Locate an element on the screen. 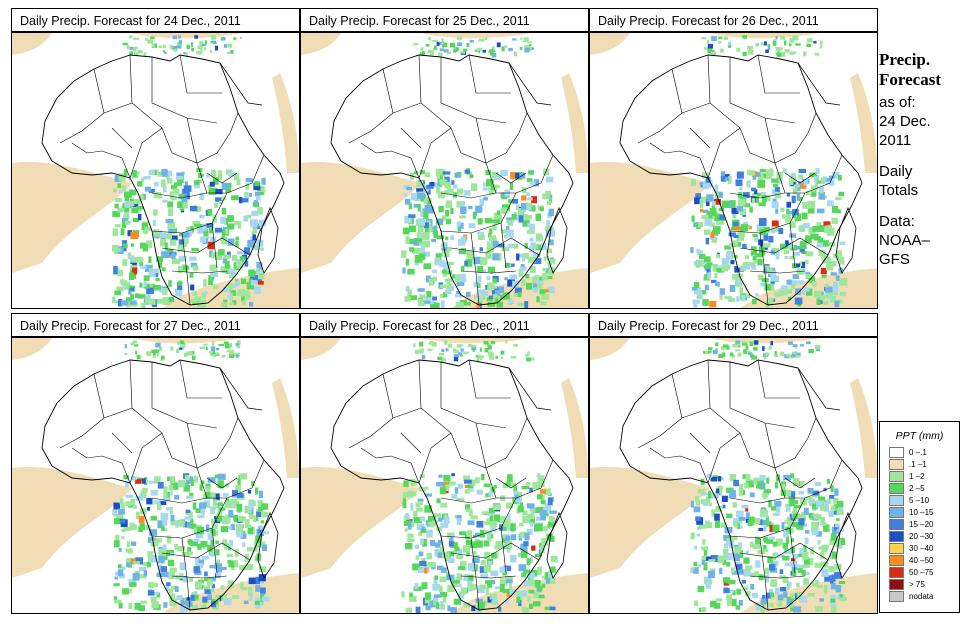  legend-label: 20 –30 is located at coordinates (921, 536).